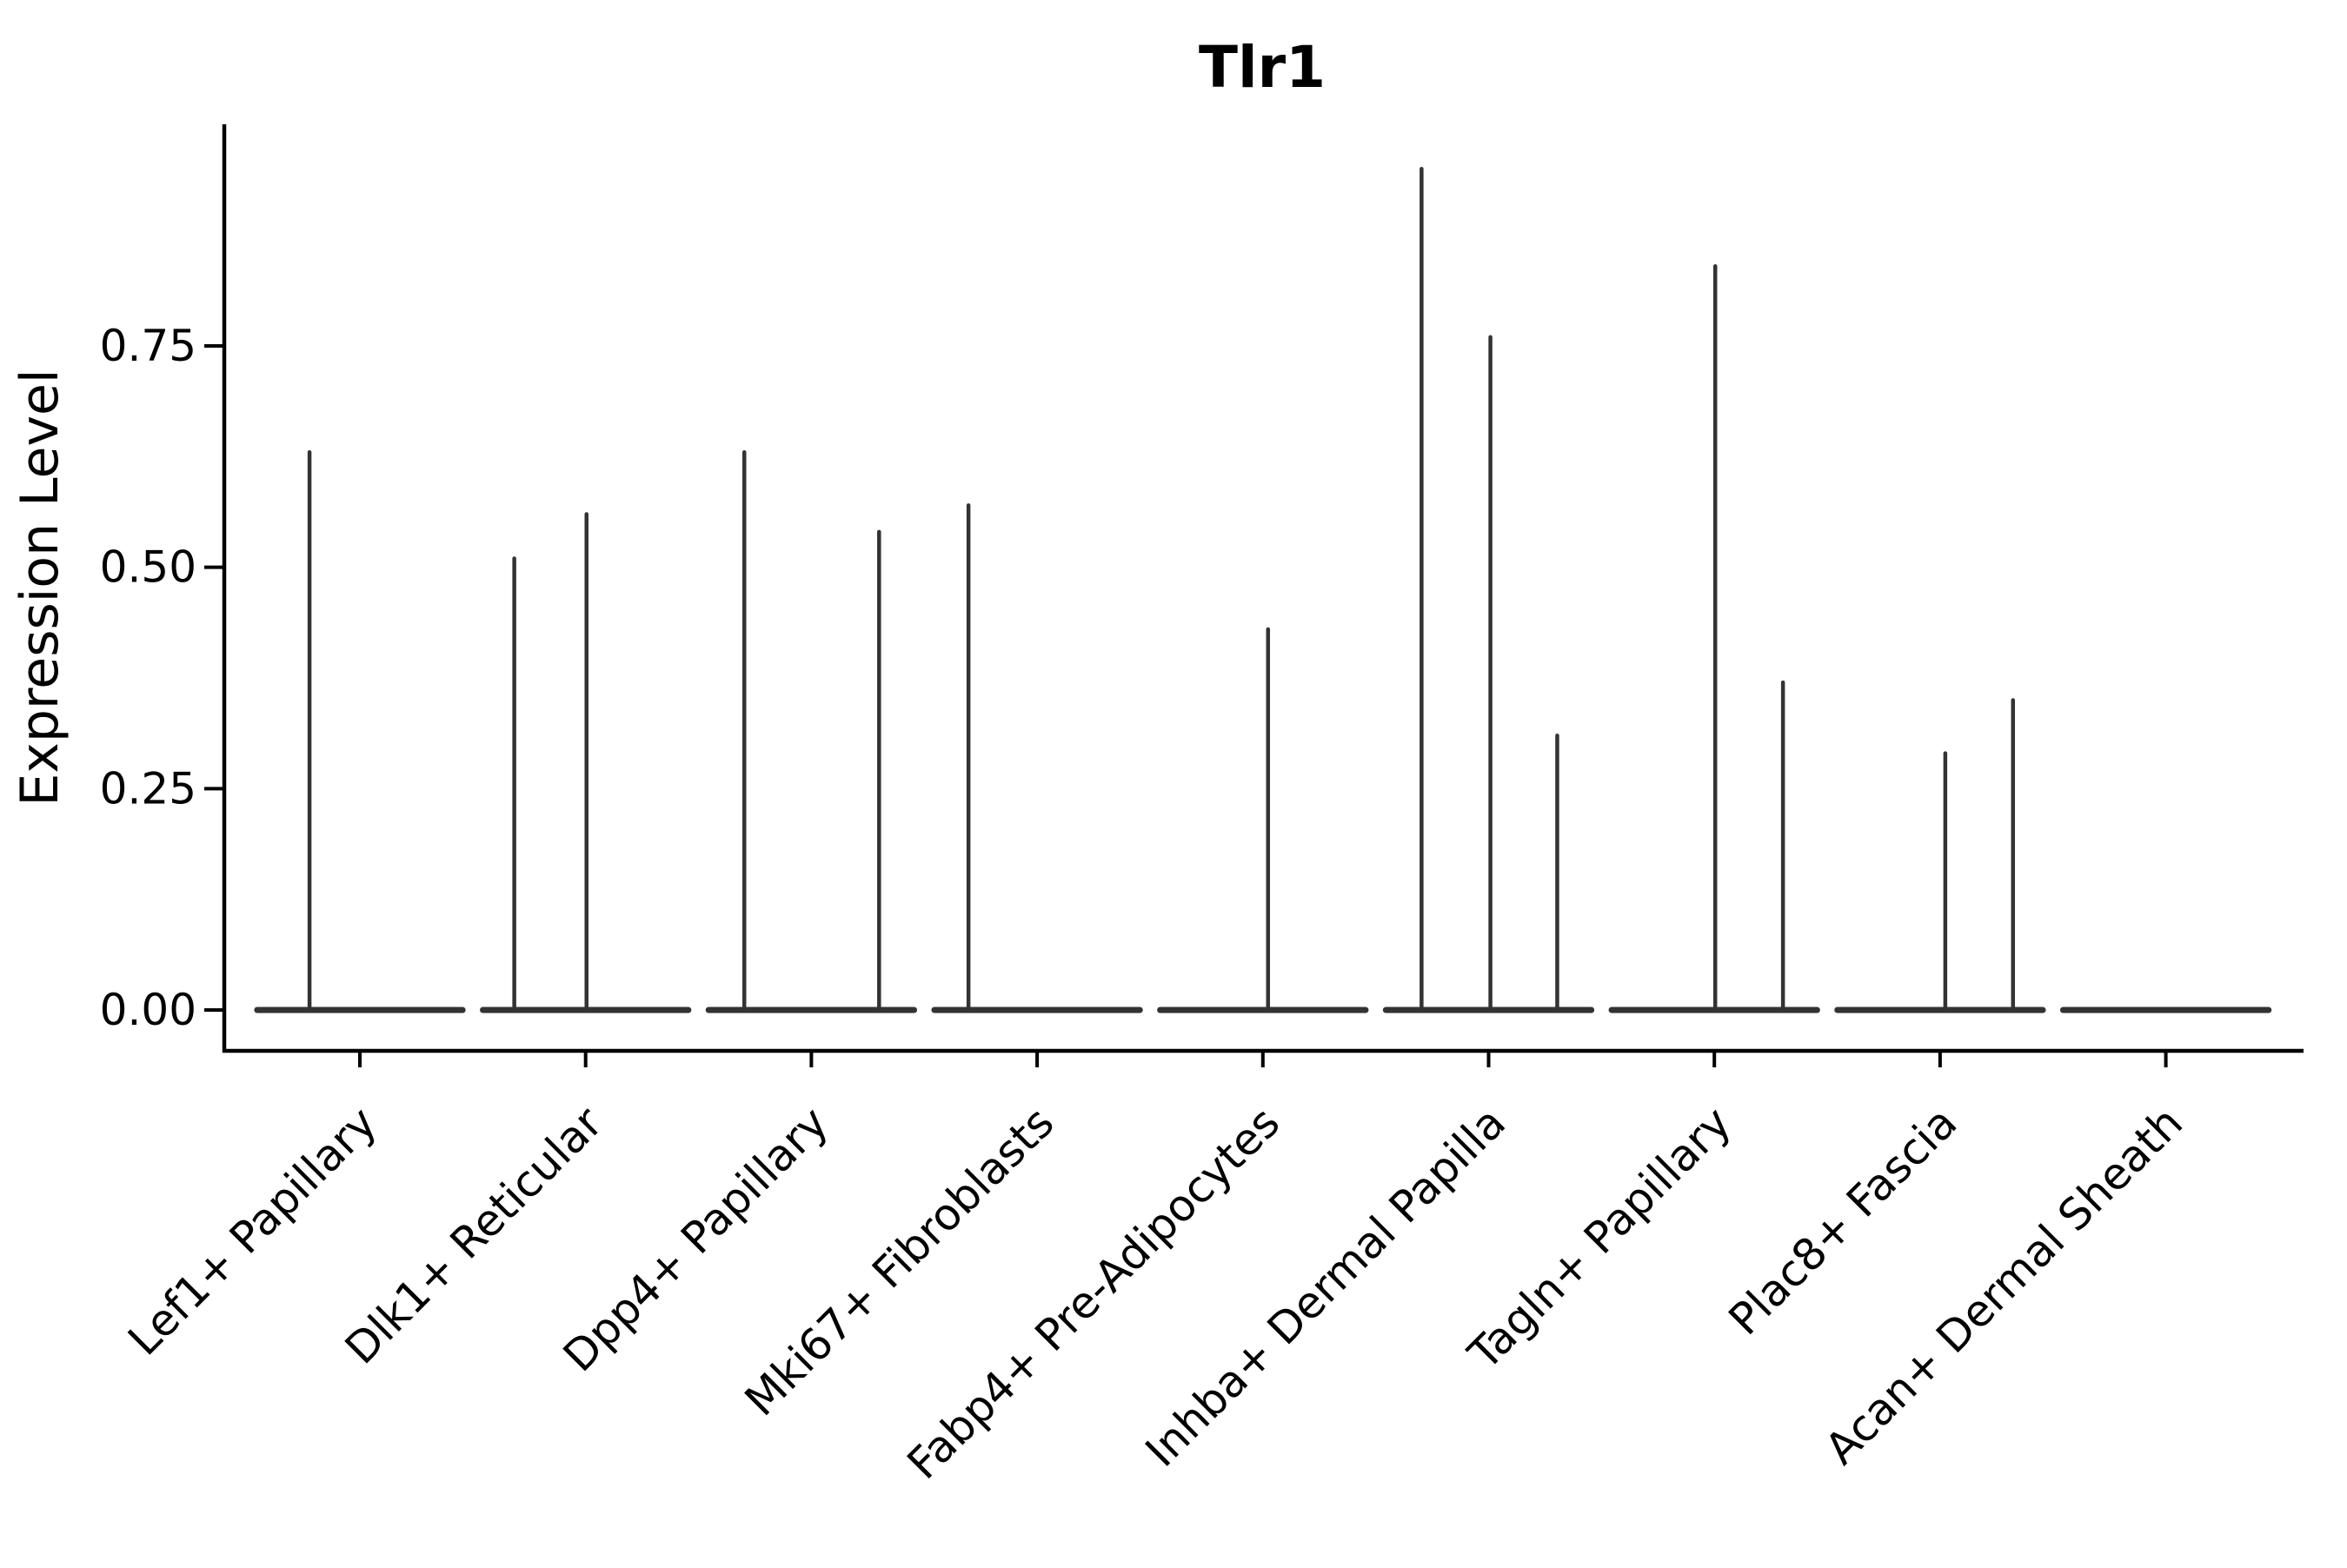 The height and width of the screenshot is (1568, 2347). What do you see at coordinates (1326, 1286) in the screenshot?
I see `x-tick-label: Inhba+ Dermal Papilla` at bounding box center [1326, 1286].